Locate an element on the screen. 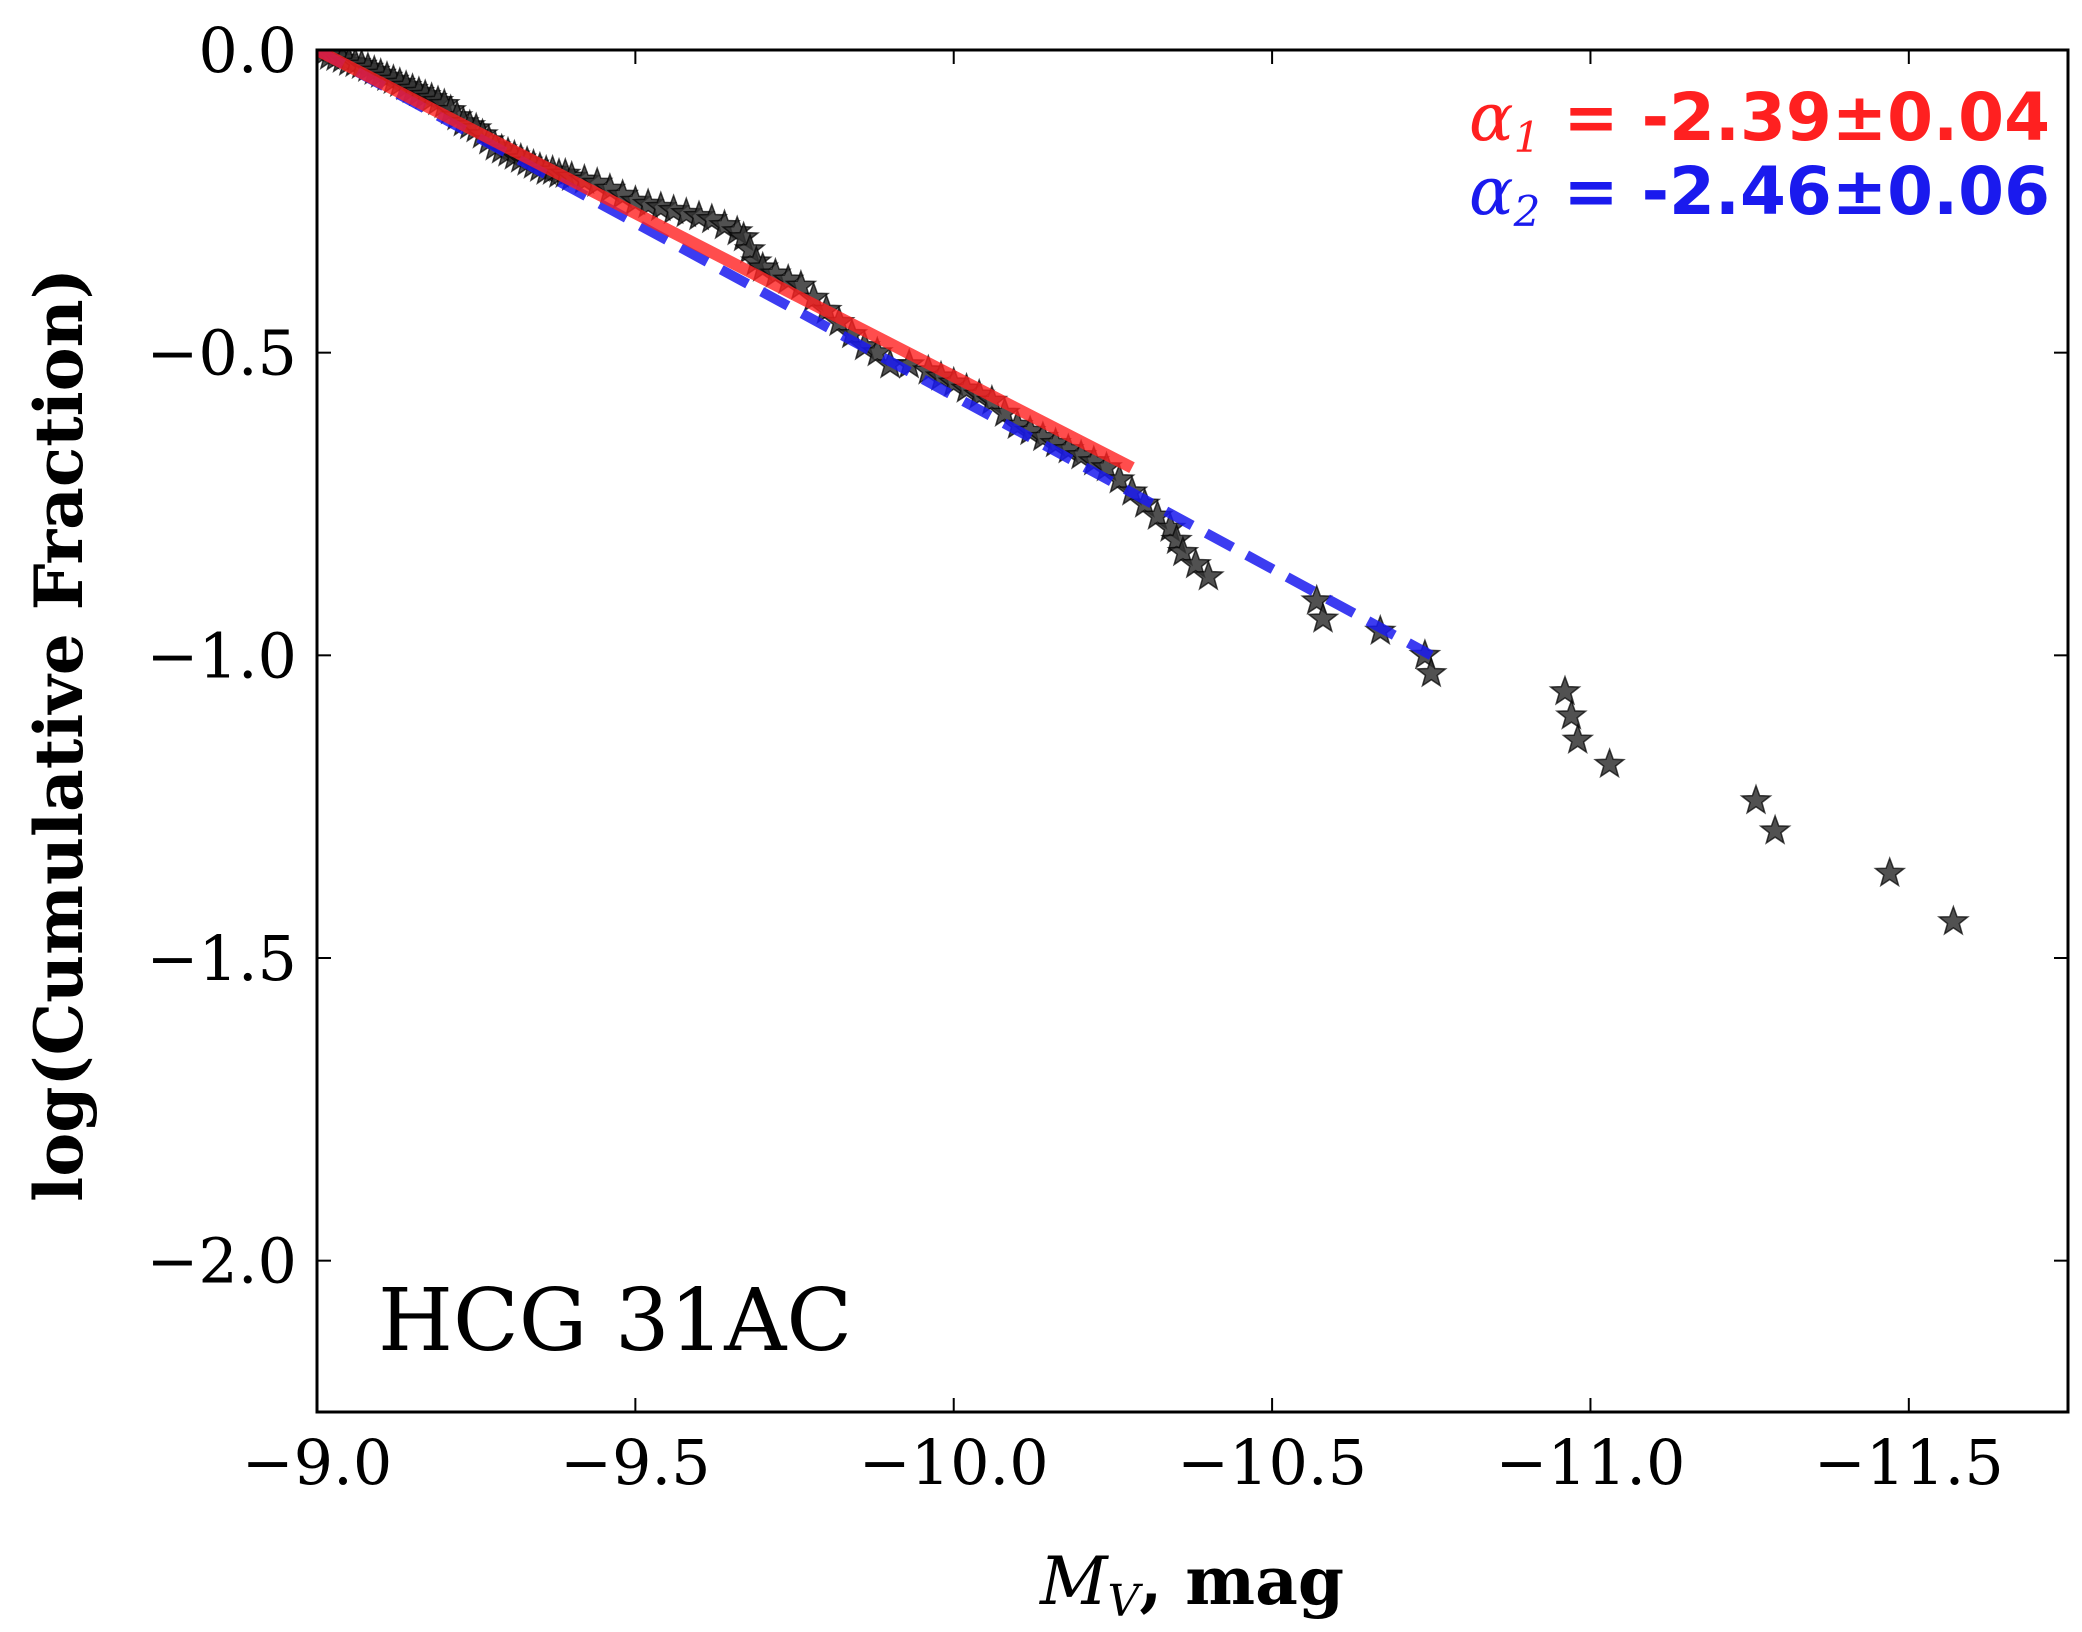  y-tick-label-0: 0.0 is located at coordinates (247, 50).